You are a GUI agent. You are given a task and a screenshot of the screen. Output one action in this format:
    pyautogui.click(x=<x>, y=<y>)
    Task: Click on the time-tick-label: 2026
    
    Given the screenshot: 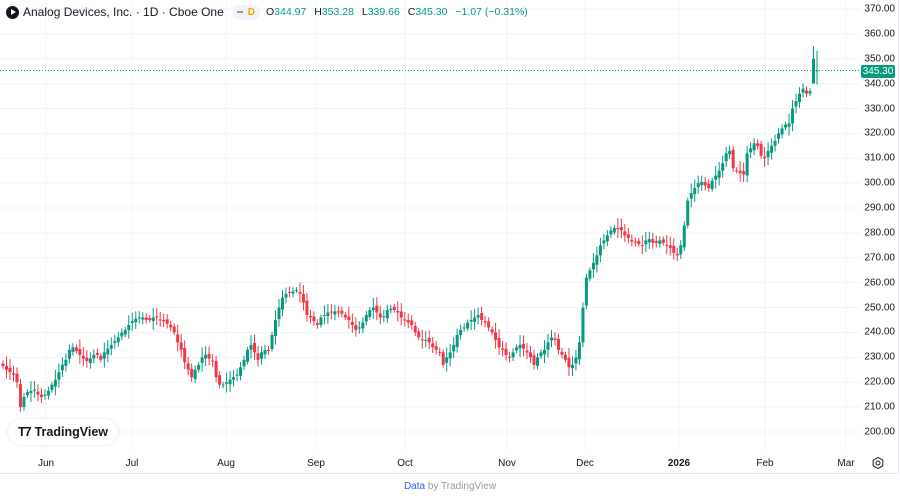 What is the action you would take?
    pyautogui.click(x=679, y=463)
    